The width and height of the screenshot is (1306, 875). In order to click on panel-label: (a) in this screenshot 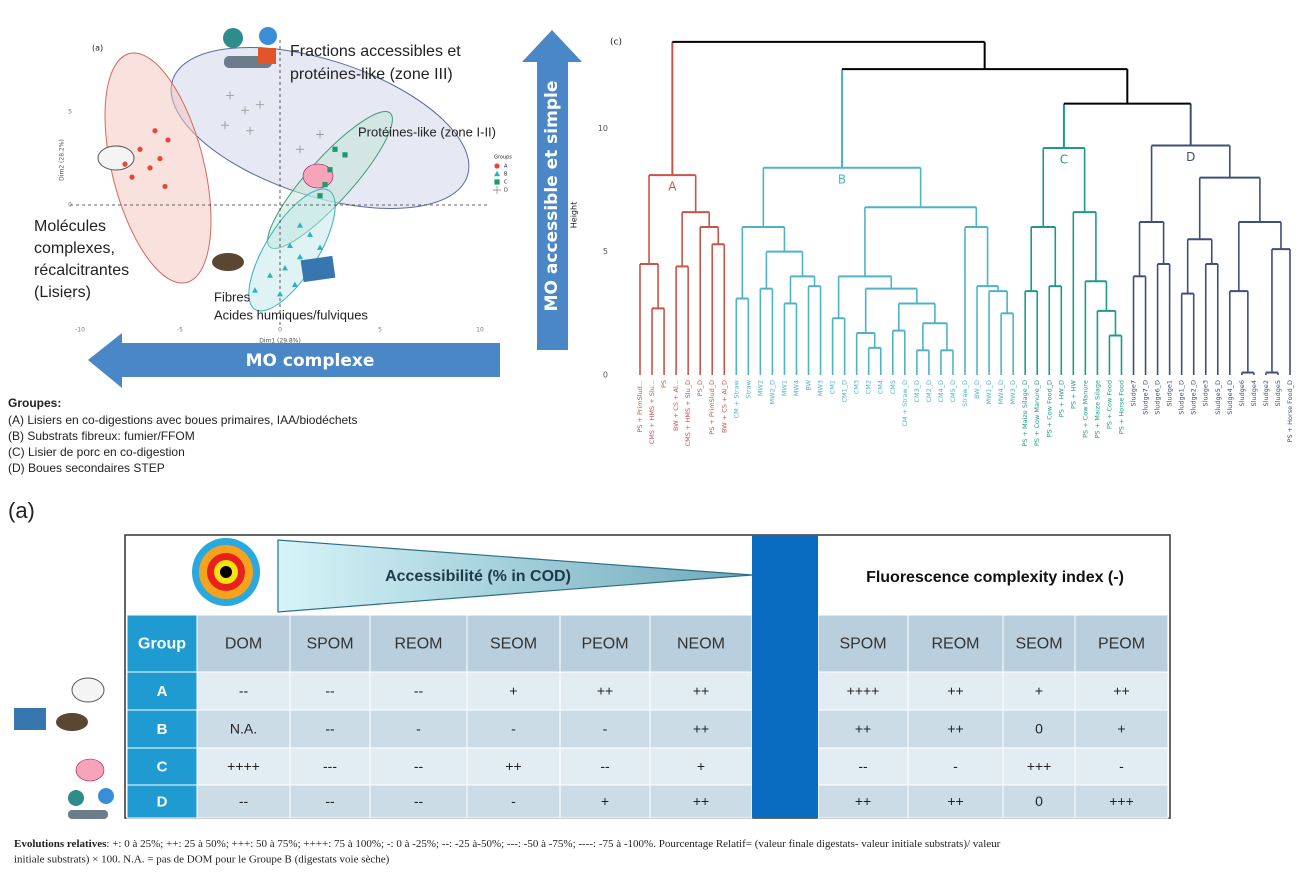, I will do `click(97, 48)`.